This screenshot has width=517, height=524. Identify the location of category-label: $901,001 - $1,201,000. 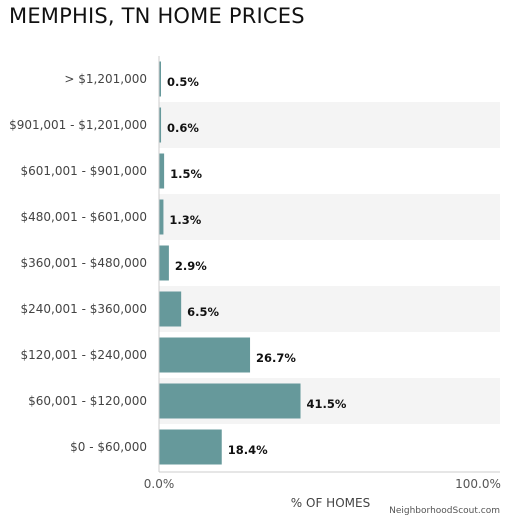
(78, 125).